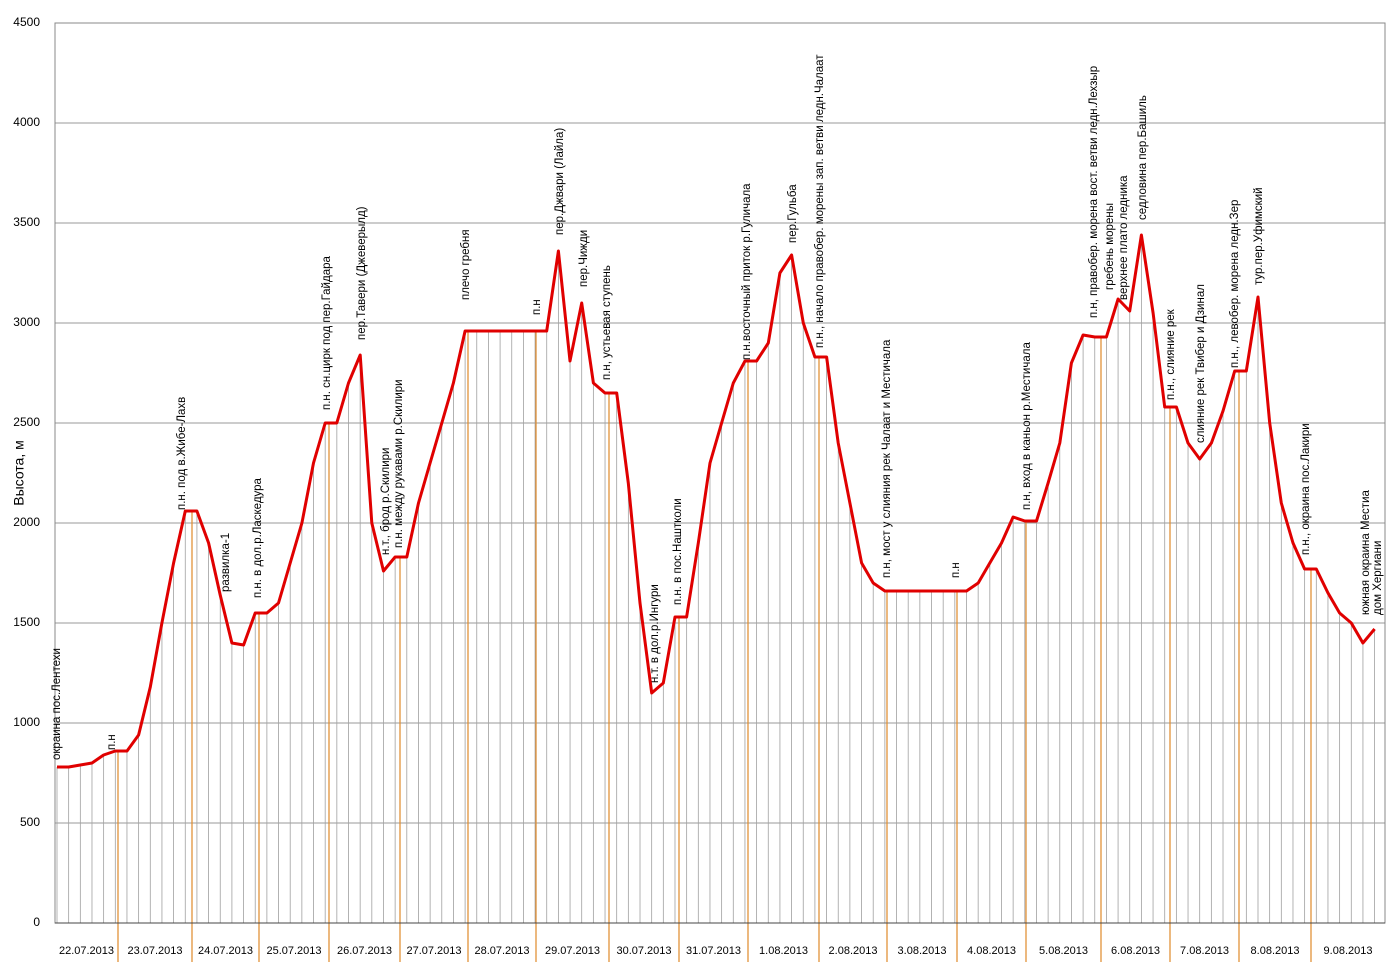 This screenshot has width=1400, height=975. What do you see at coordinates (26, 522) in the screenshot?
I see `y-tick-label: 2000` at bounding box center [26, 522].